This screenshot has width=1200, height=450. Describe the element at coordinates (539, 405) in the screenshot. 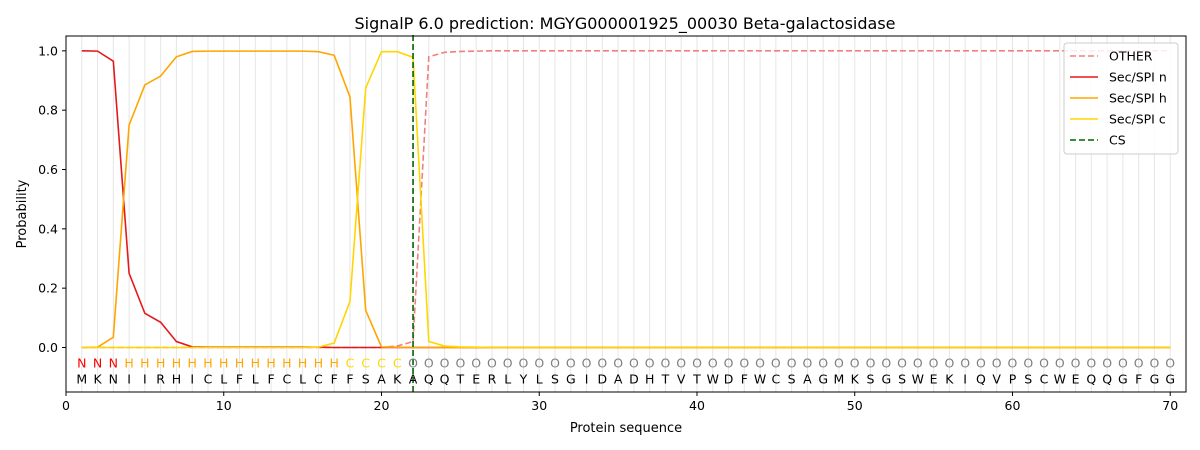

I see `x-tick-label: 30` at that location.